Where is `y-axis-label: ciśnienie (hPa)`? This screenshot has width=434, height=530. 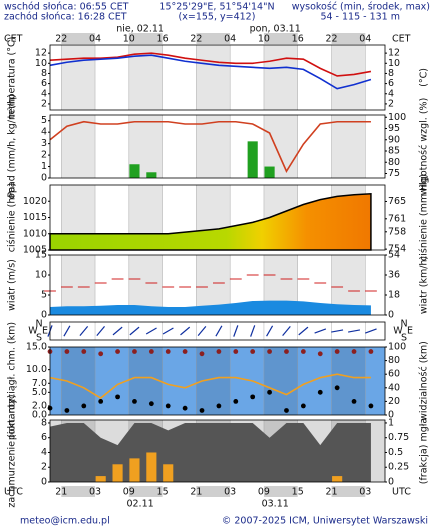
y-axis-label: ciśnienie (hPa) is located at coordinates (12, 217).